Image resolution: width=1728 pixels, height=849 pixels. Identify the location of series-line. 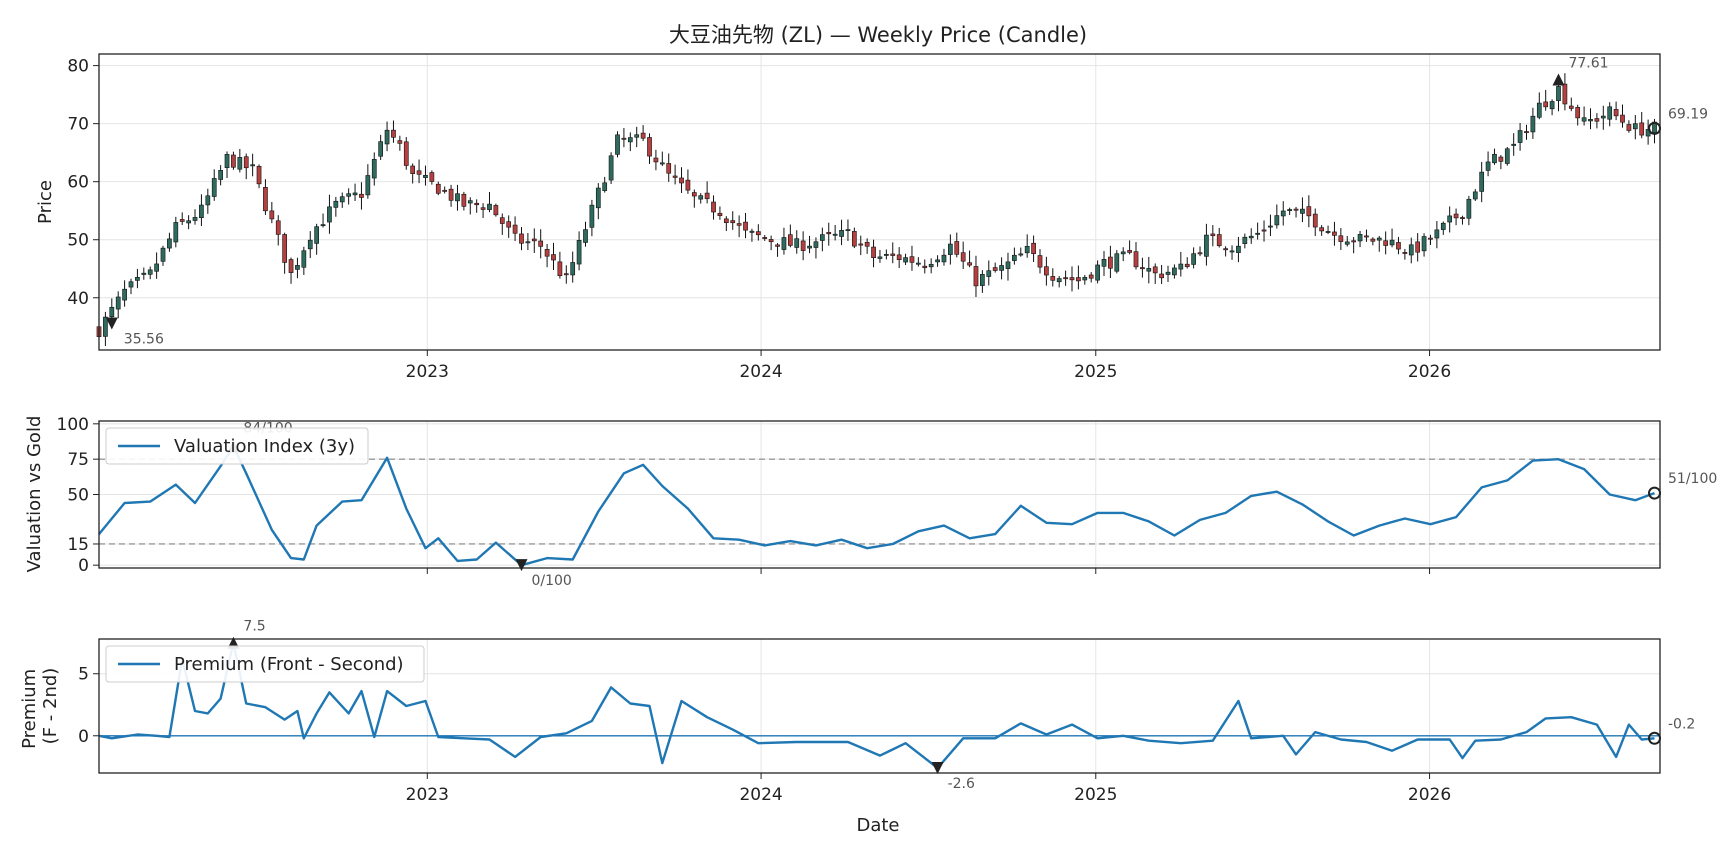
(876, 705).